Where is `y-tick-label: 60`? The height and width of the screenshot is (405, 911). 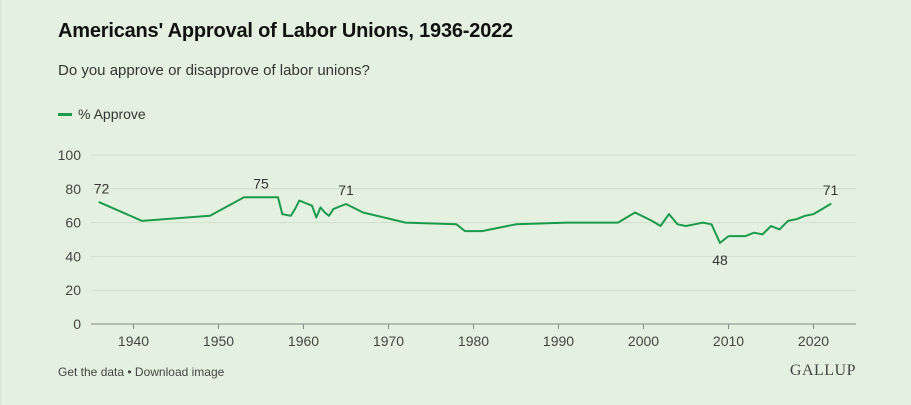 y-tick-label: 60 is located at coordinates (73, 223).